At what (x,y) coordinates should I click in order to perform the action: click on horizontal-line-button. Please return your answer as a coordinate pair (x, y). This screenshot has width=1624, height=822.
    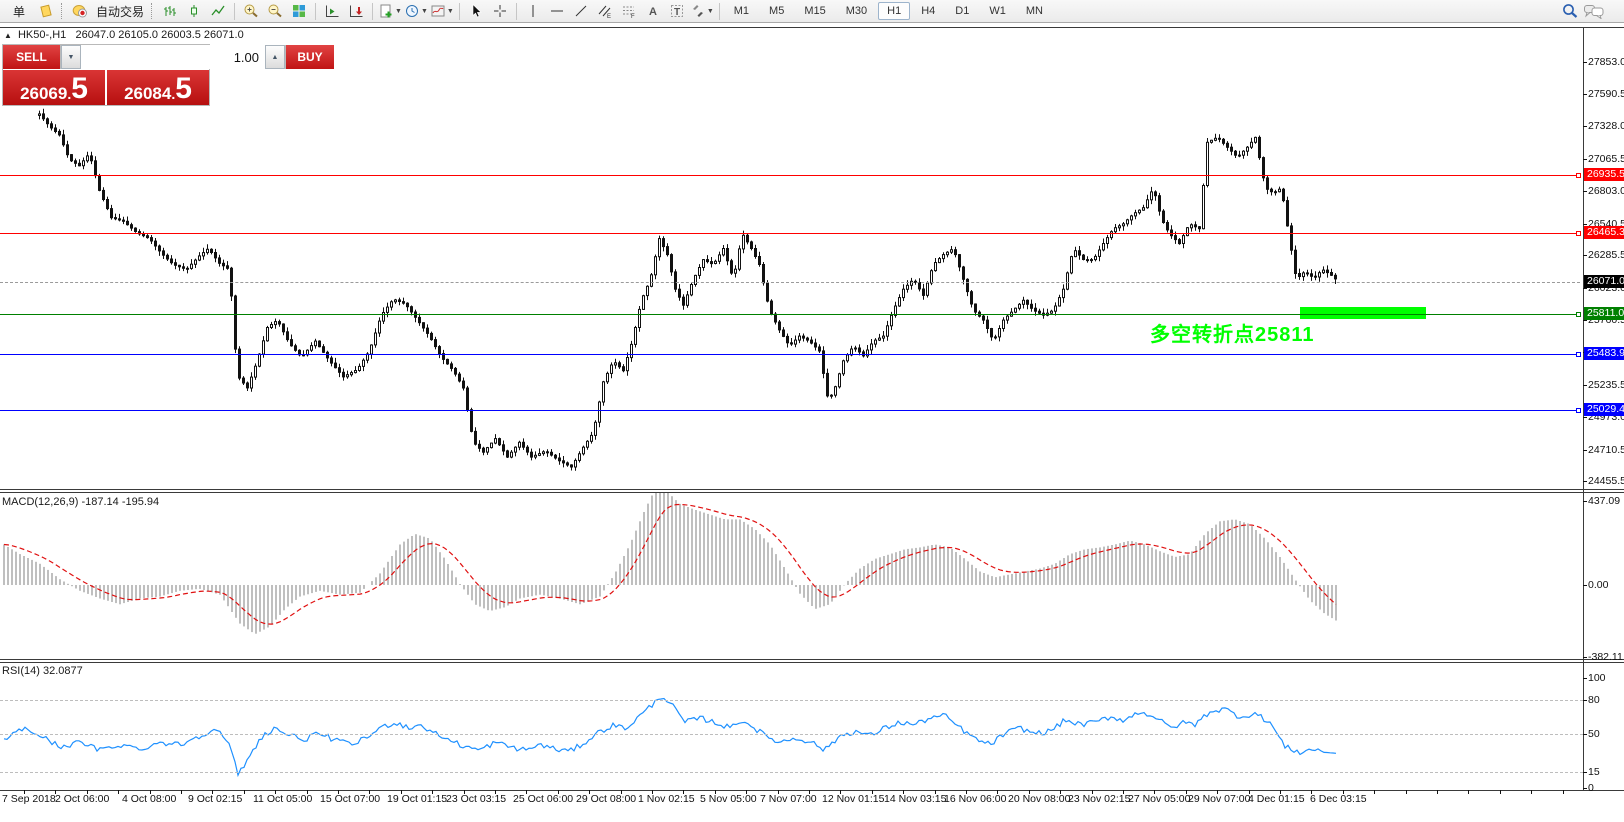
    Looking at the image, I should click on (557, 11).